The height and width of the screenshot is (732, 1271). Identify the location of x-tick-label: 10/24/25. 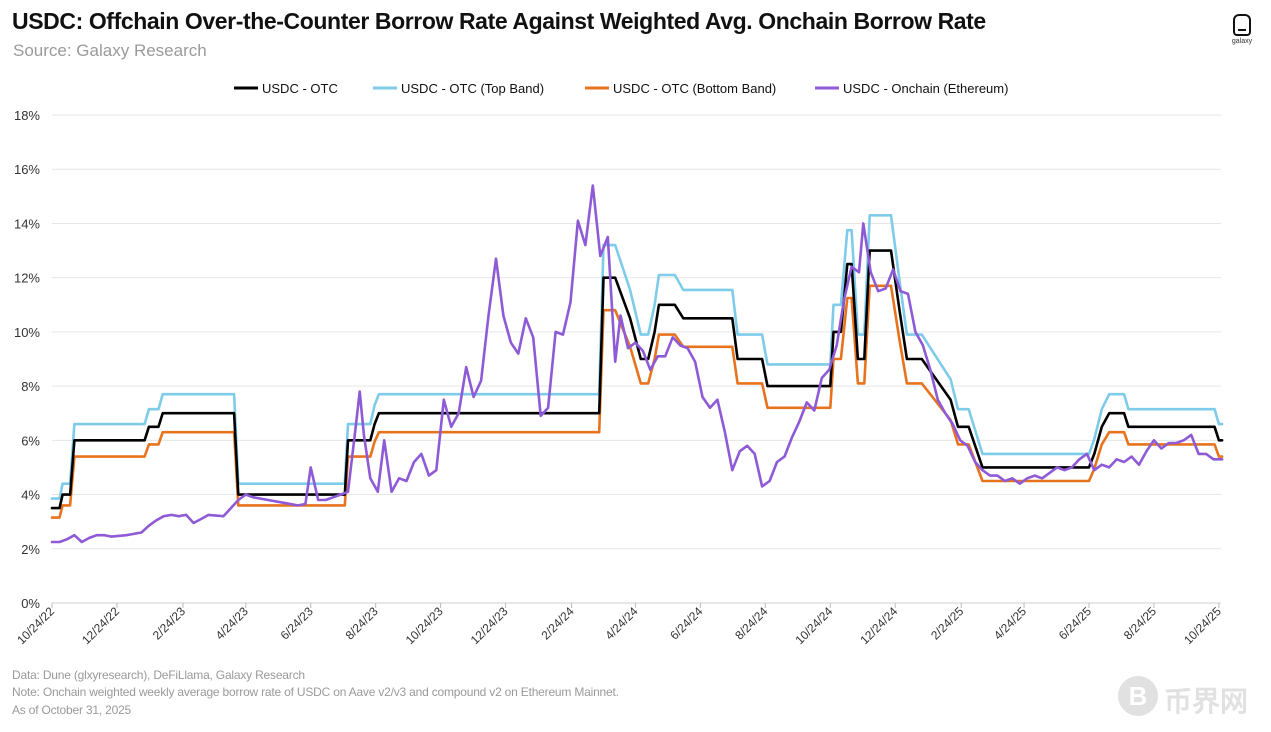
(1202, 625).